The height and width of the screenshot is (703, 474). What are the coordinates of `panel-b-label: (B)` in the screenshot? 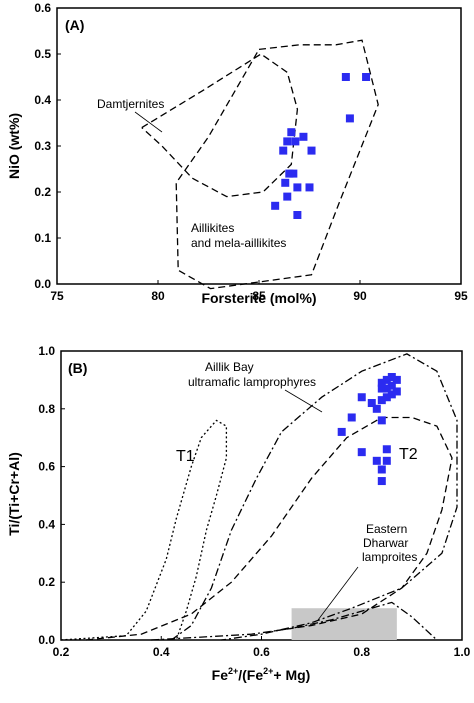 It's located at (77, 368).